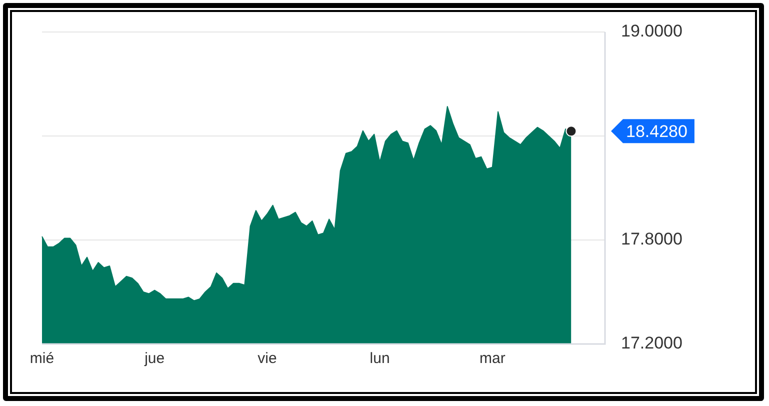 The height and width of the screenshot is (406, 769). What do you see at coordinates (651, 343) in the screenshot?
I see `y-tick-label: 17.2000` at bounding box center [651, 343].